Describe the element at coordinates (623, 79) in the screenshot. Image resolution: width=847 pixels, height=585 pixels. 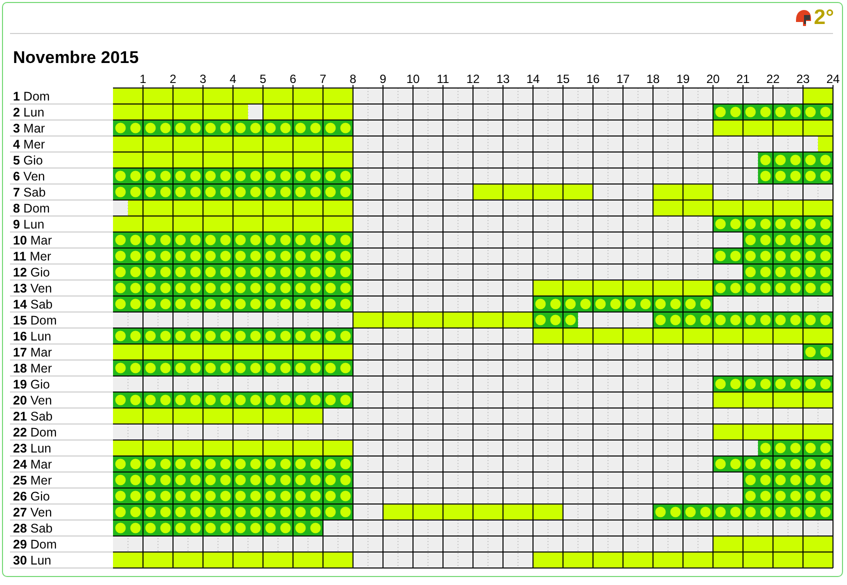
I see `x-tick-label: 17` at that location.